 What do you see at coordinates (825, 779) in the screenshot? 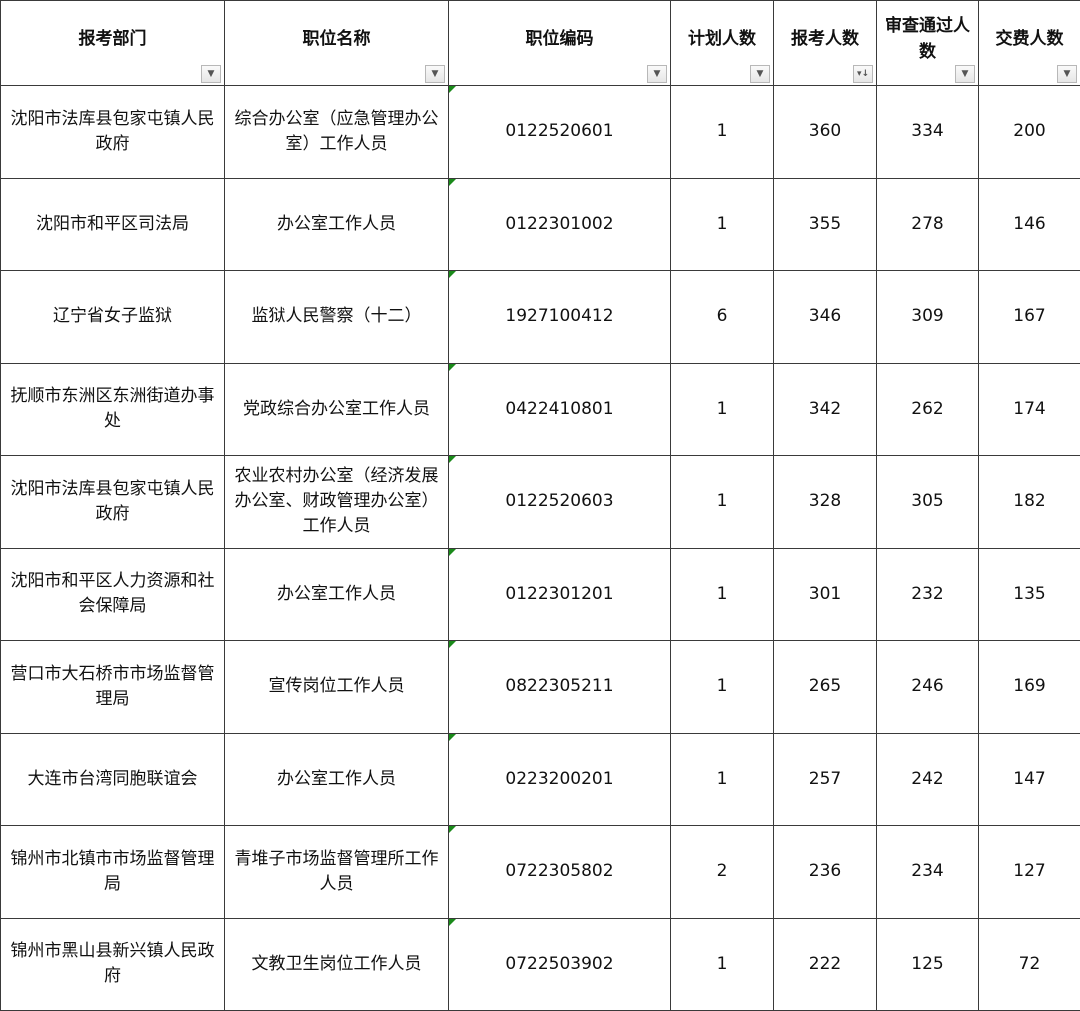
I see `cell-applicant-count: 257` at bounding box center [825, 779].